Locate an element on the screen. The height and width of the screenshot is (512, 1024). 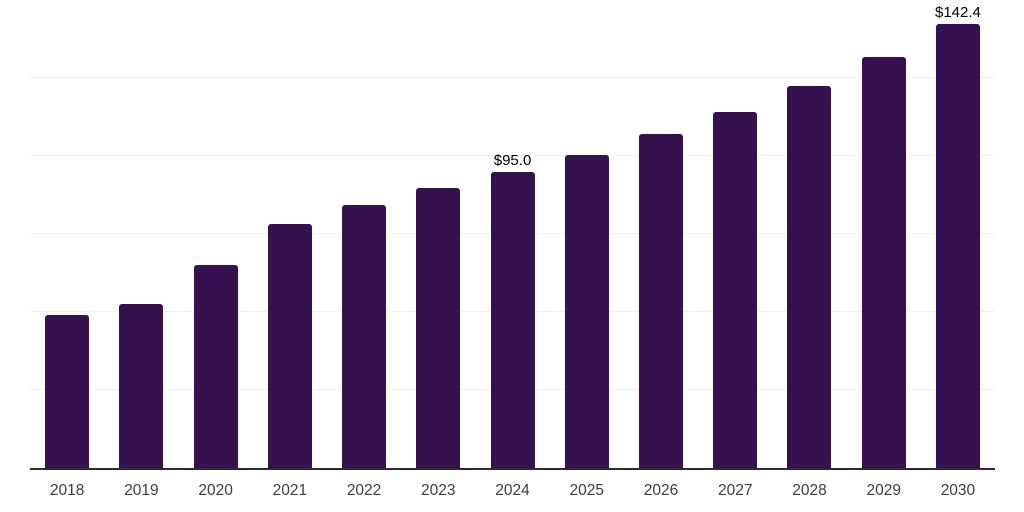
x-tick-label: 2029 is located at coordinates (883, 490).